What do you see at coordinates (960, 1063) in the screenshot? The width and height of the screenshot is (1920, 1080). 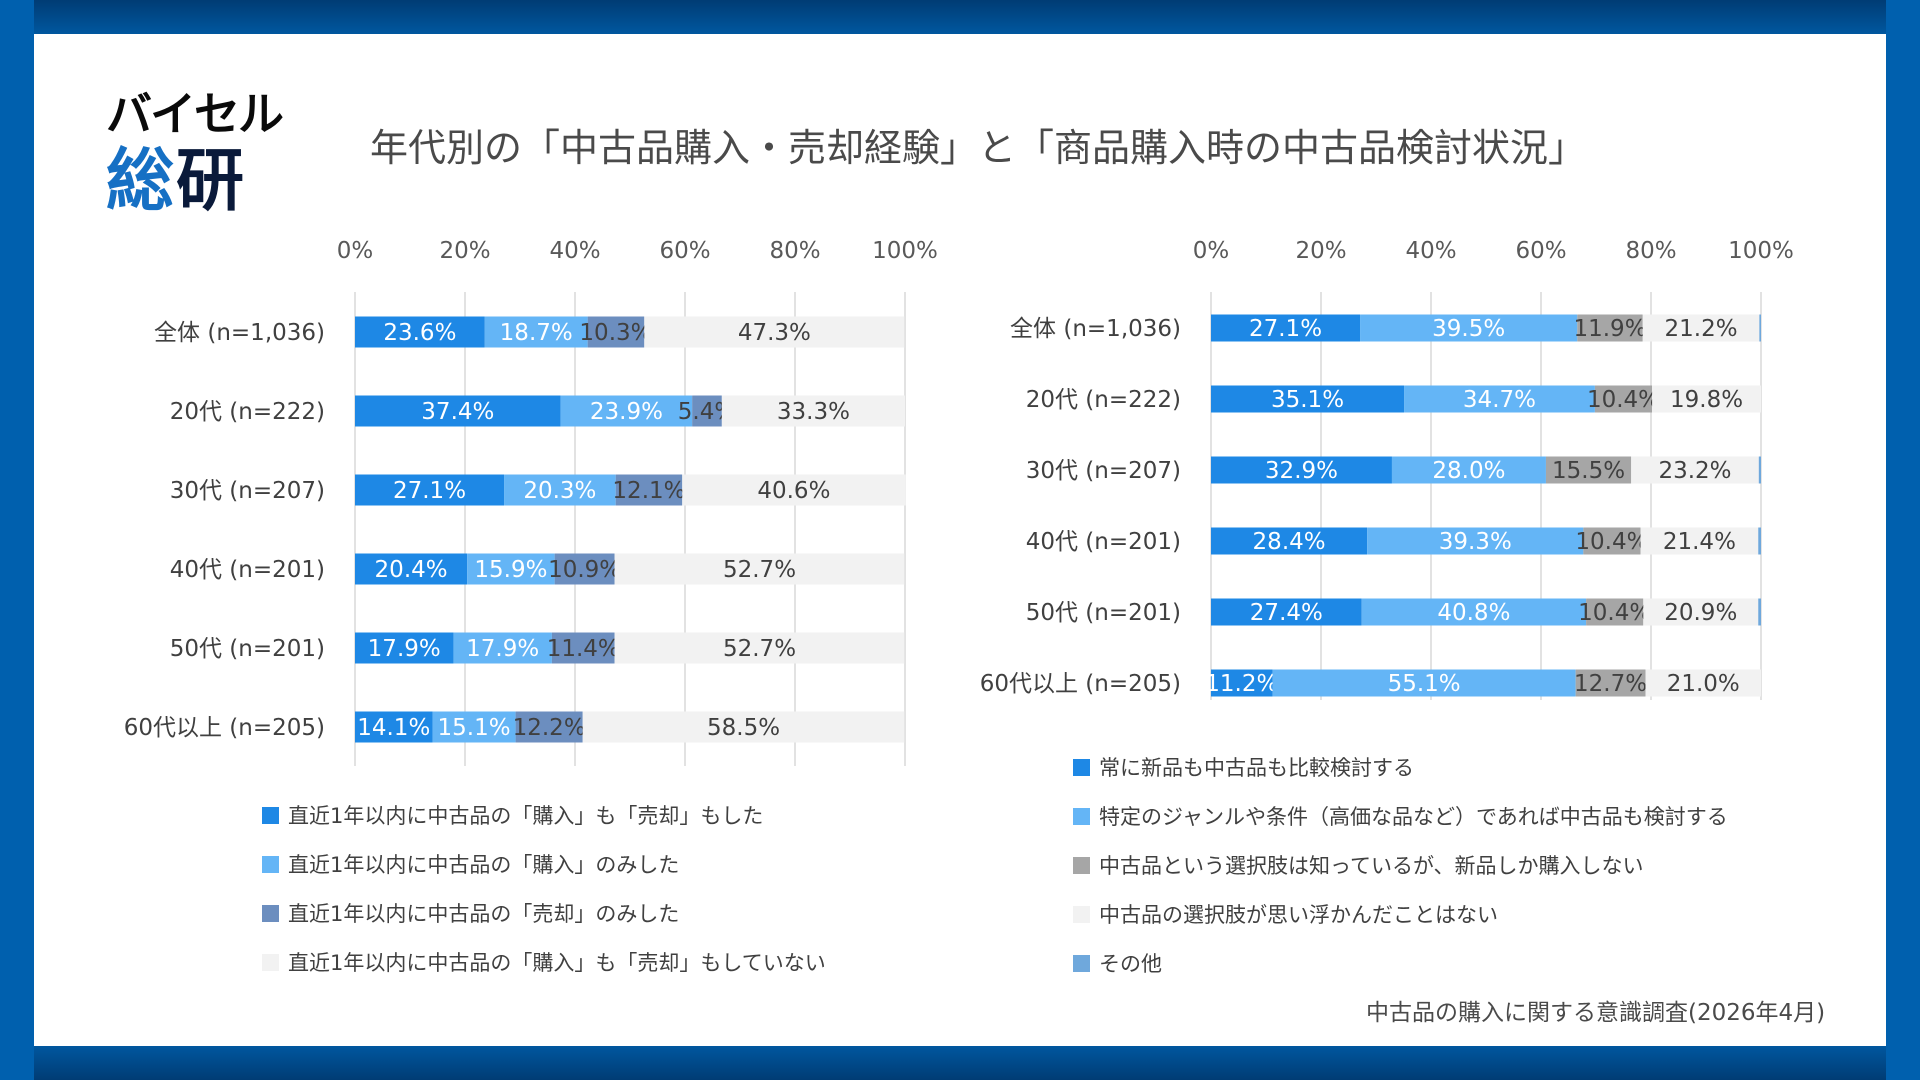 I see `frame-bottom` at bounding box center [960, 1063].